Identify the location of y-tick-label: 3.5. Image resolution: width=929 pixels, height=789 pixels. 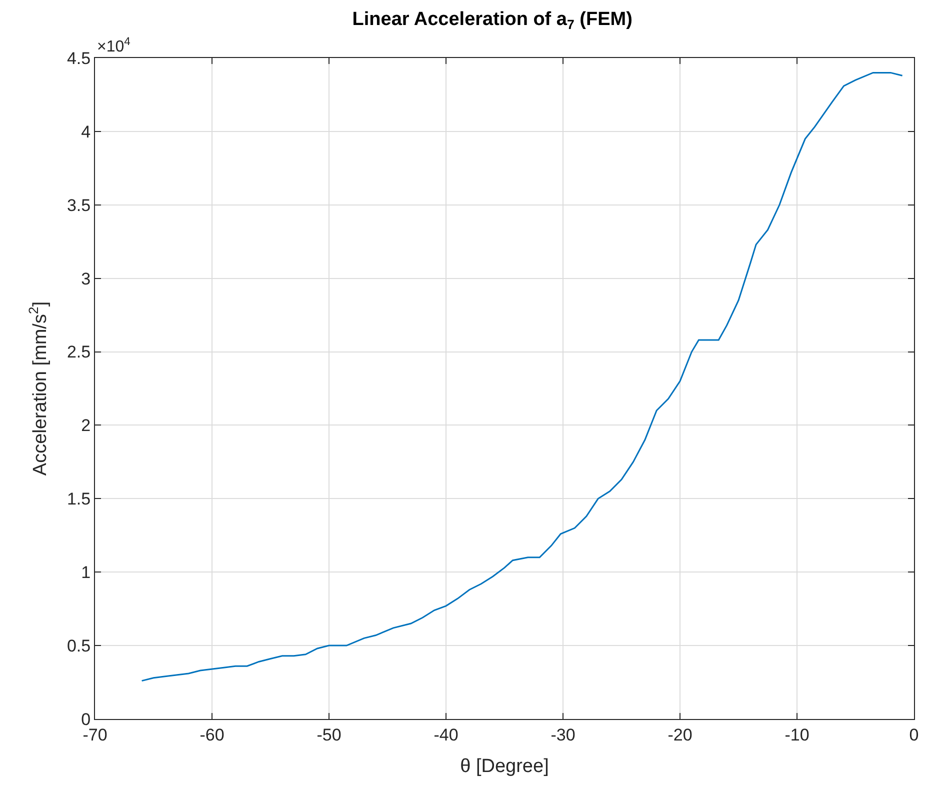
(78, 205).